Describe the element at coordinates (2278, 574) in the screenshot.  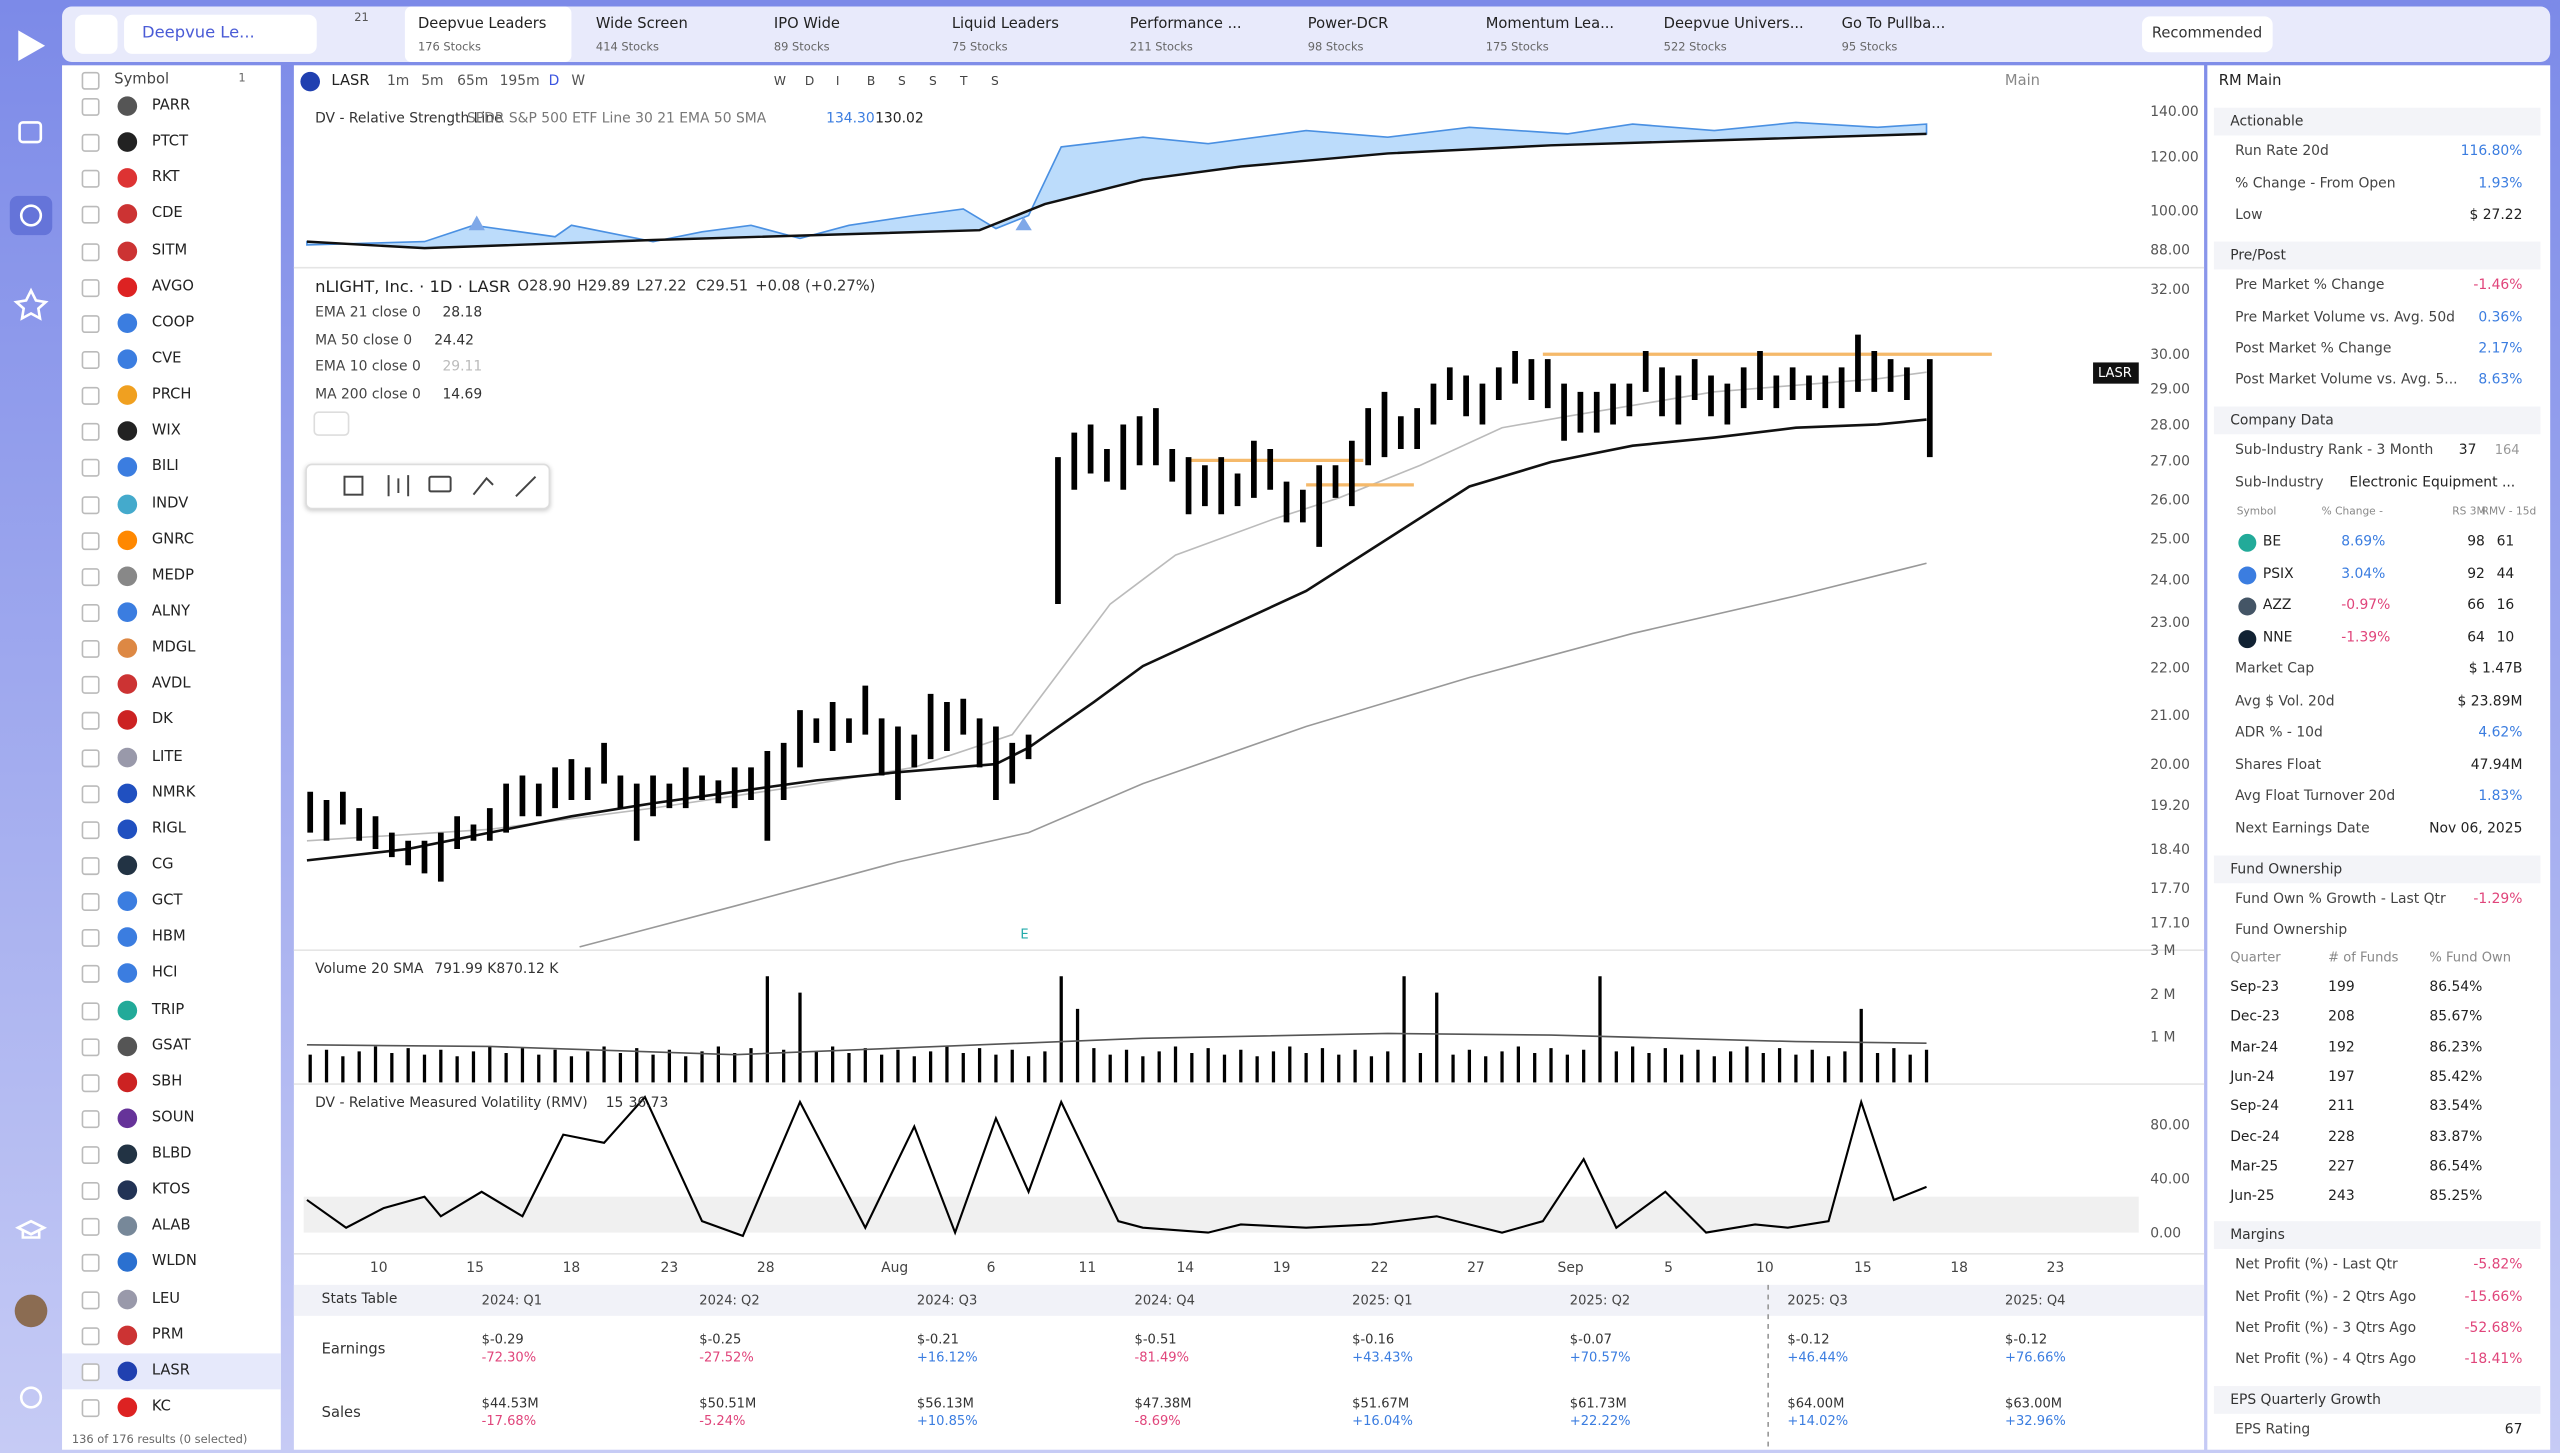
I see `peer-symbol: PSIX` at that location.